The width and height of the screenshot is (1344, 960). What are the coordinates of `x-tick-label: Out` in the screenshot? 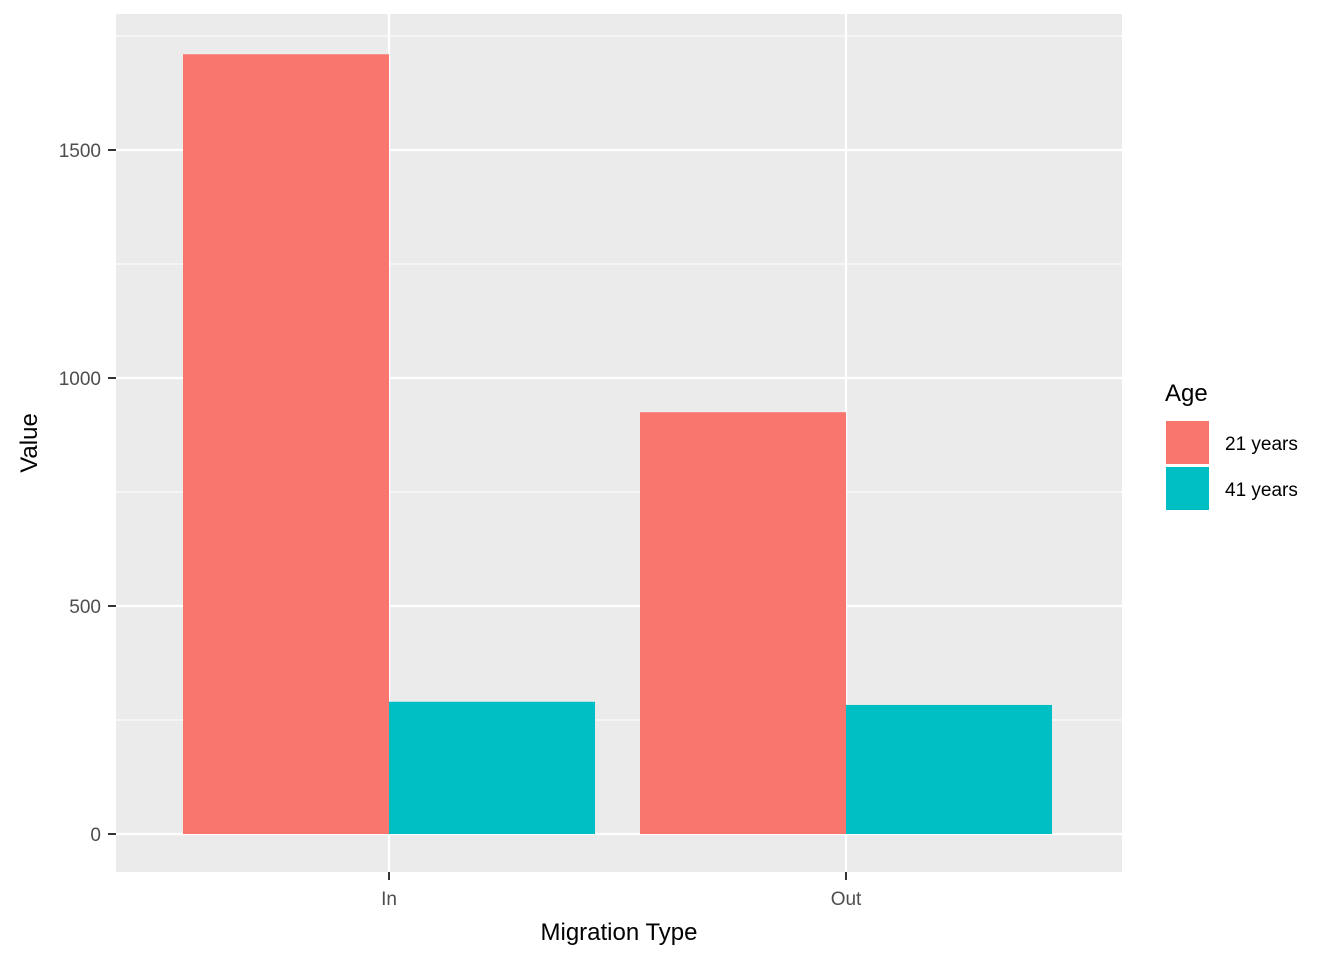 It's located at (846, 899).